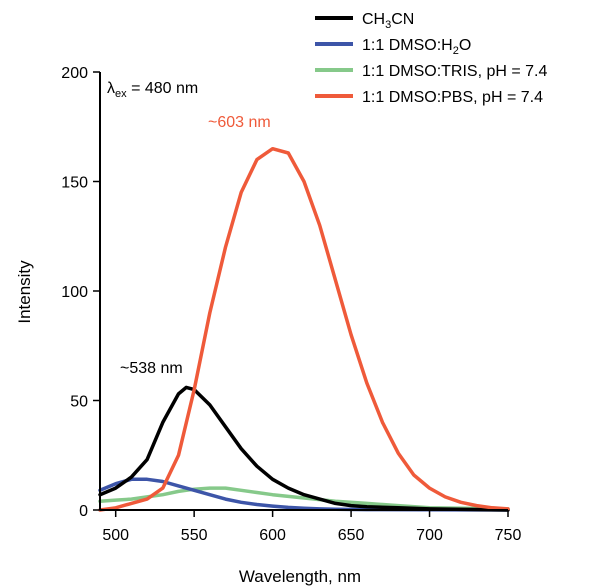 This screenshot has height=587, width=592. Describe the element at coordinates (508, 535) in the screenshot. I see `x-tick-label: 750` at that location.